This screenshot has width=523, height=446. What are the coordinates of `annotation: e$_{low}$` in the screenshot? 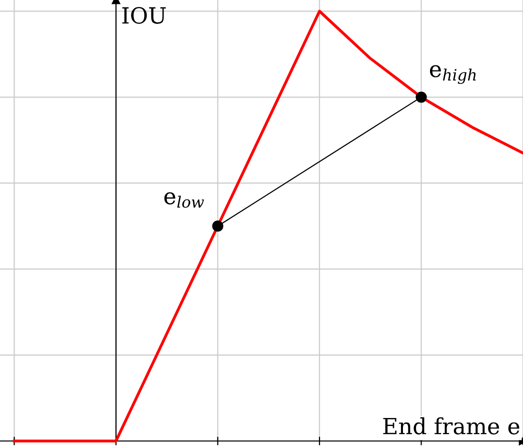 It's located at (184, 200).